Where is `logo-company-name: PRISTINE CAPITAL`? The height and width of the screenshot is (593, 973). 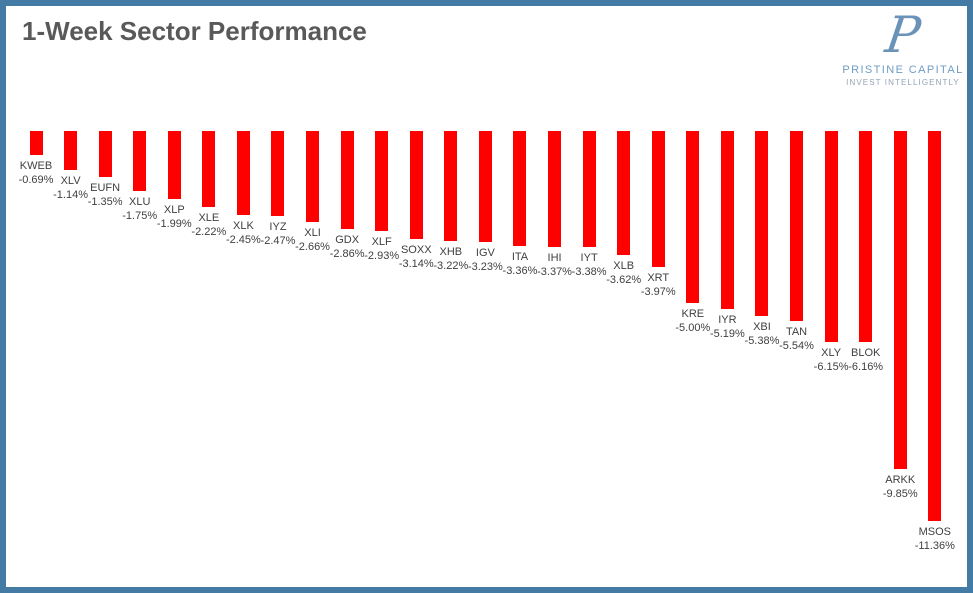 logo-company-name: PRISTINE CAPITAL is located at coordinates (903, 70).